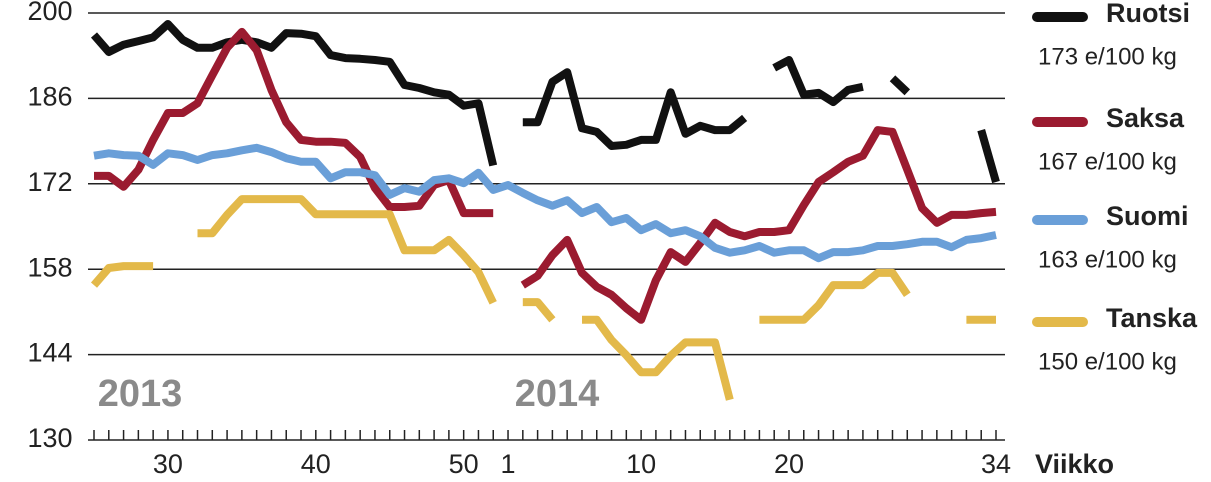 The width and height of the screenshot is (1211, 482). Describe the element at coordinates (1107, 56) in the screenshot. I see `legend-label: 173 e/100 kg` at that location.